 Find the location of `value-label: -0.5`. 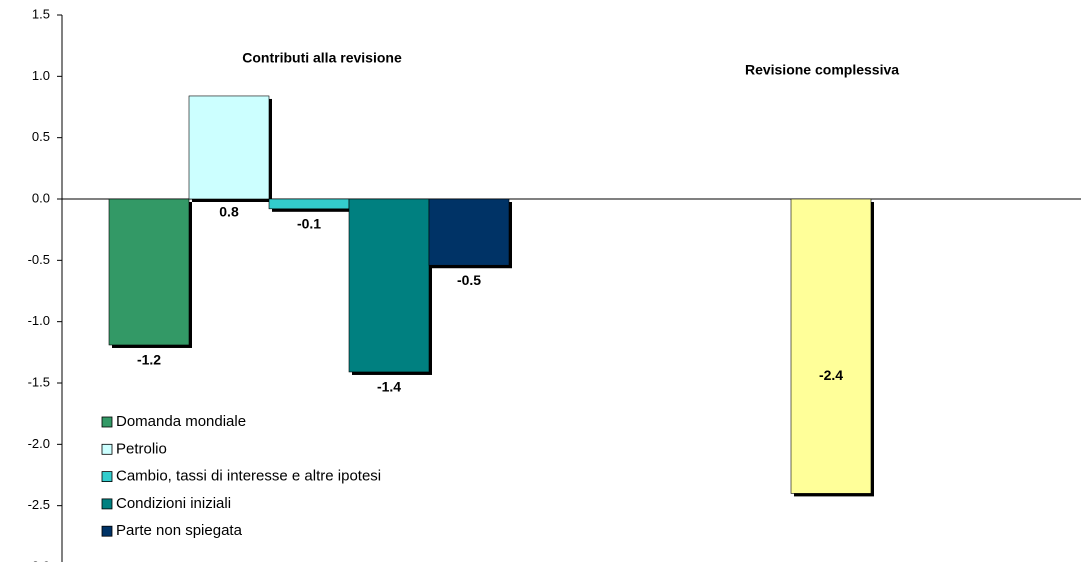

value-label: -0.5 is located at coordinates (469, 280).